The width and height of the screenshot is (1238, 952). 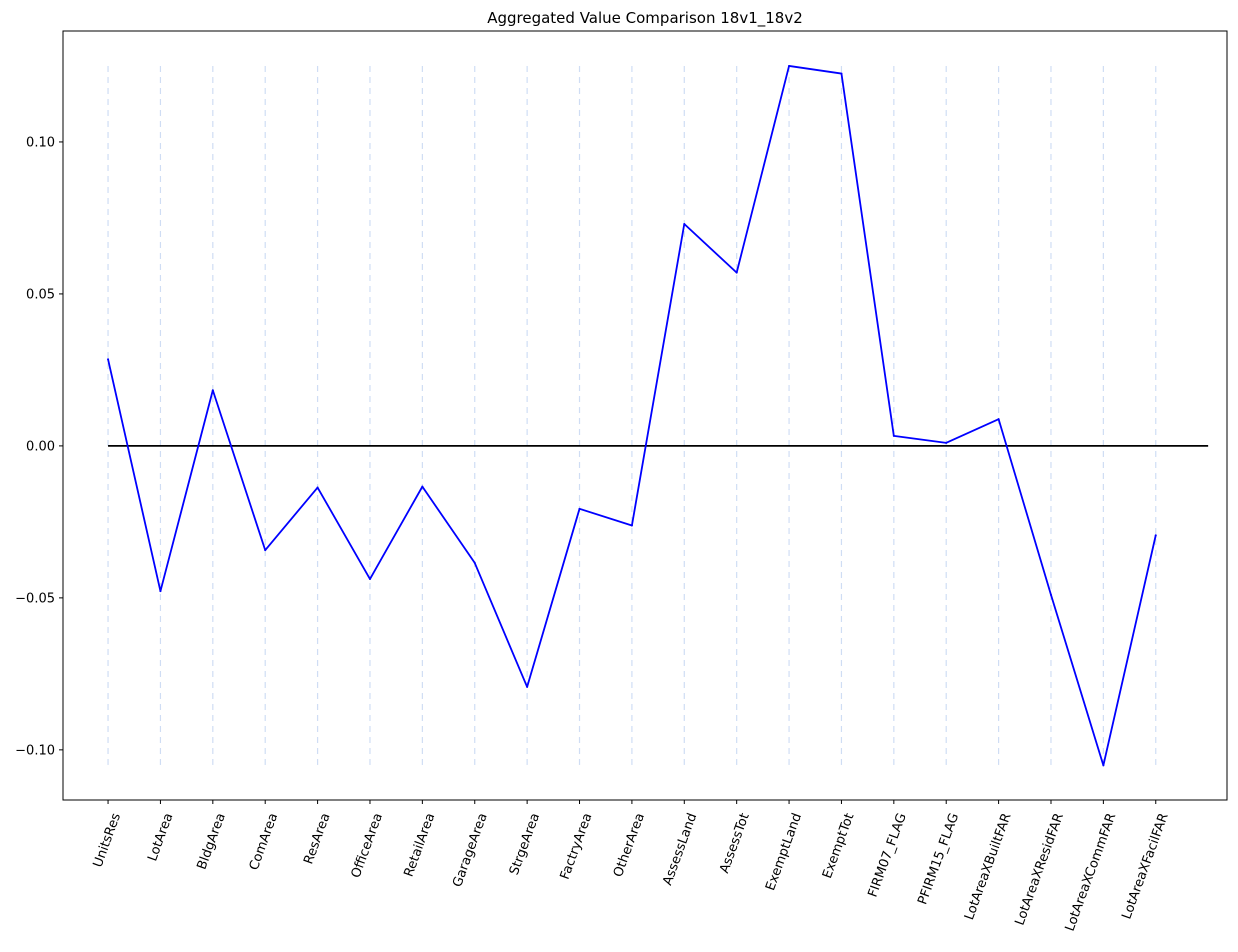 What do you see at coordinates (1145, 866) in the screenshot?
I see `x-tick-label: LotAreaXFacilFAR` at bounding box center [1145, 866].